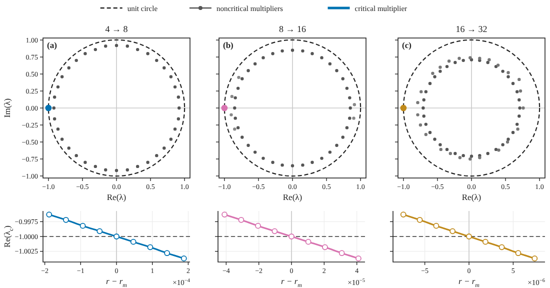 Image resolution: width=550 pixels, height=288 pixels. I want to click on chart-title: 4 → 8, so click(116, 29).